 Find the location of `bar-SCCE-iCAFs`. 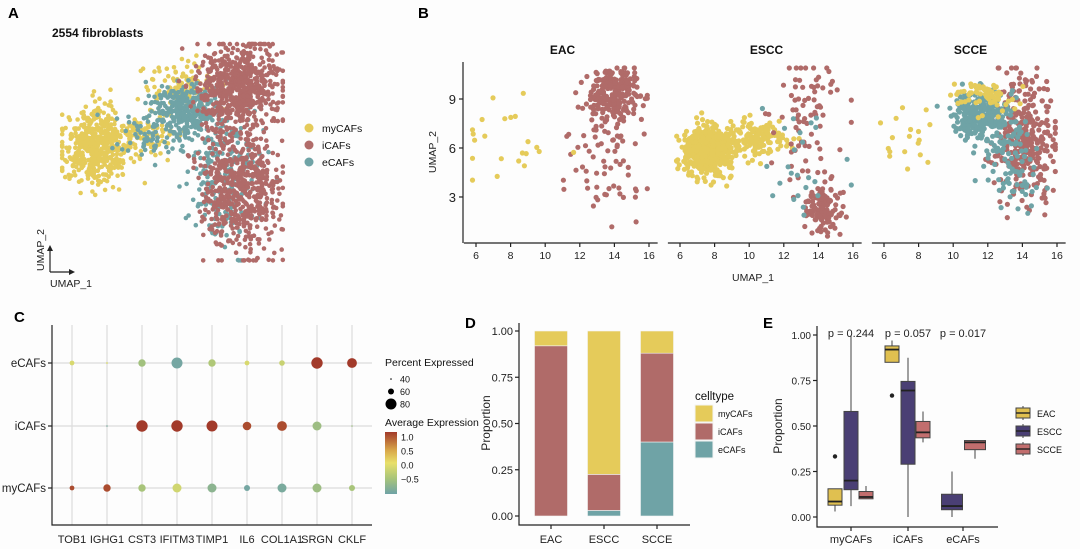

bar-SCCE-iCAFs is located at coordinates (657, 397).